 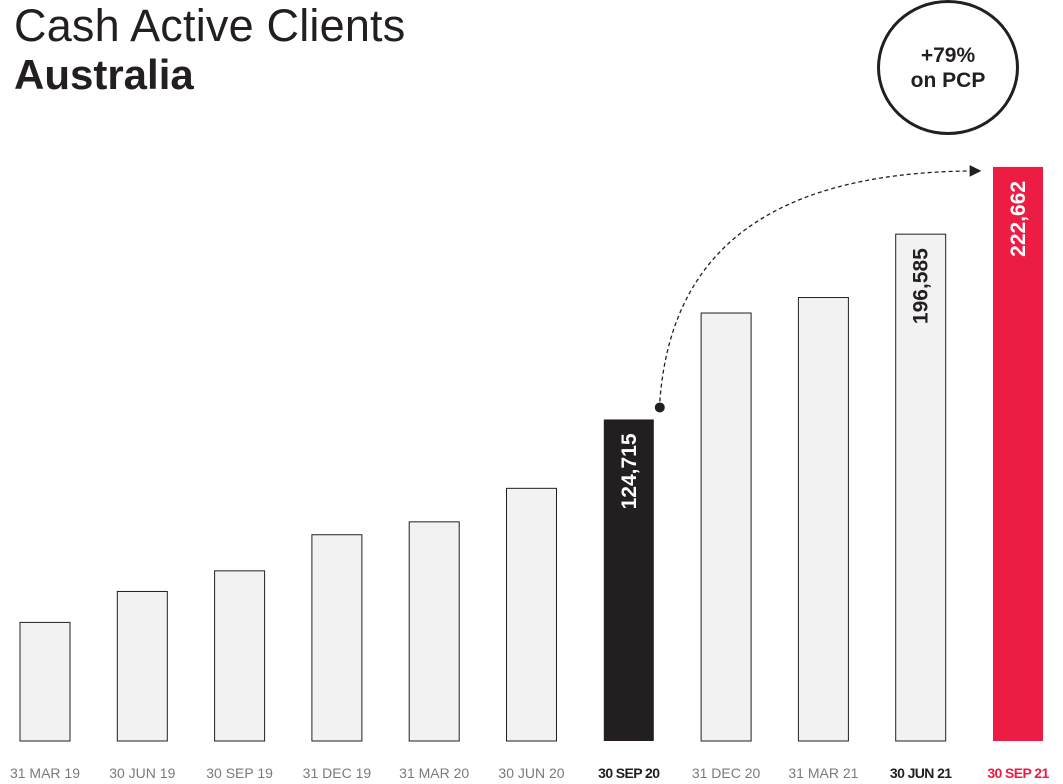 I want to click on chart-title: Cash Active Clients, so click(x=210, y=25).